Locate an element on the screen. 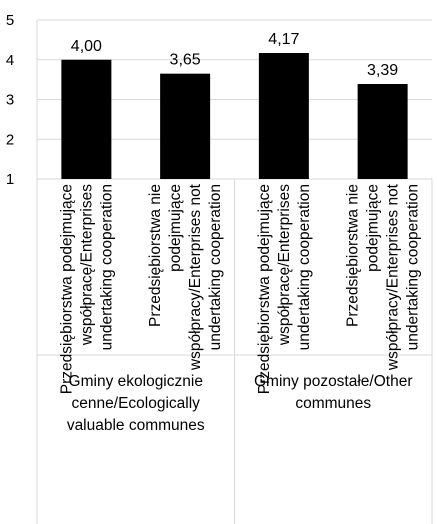 The height and width of the screenshot is (524, 437). data-label: 3,65 is located at coordinates (185, 60).